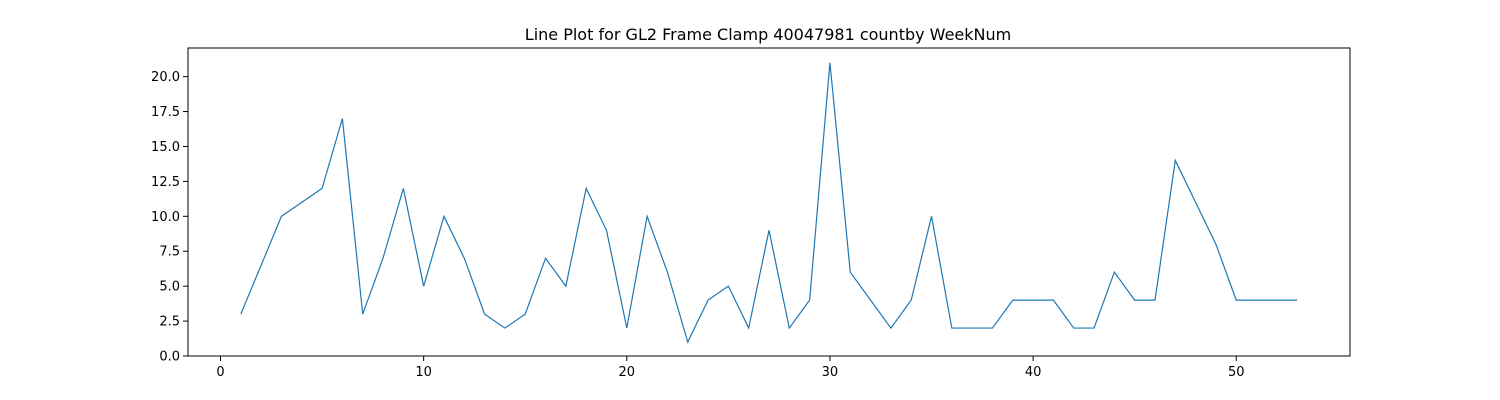  What do you see at coordinates (169, 322) in the screenshot?
I see `y-tick-label: 2.5` at bounding box center [169, 322].